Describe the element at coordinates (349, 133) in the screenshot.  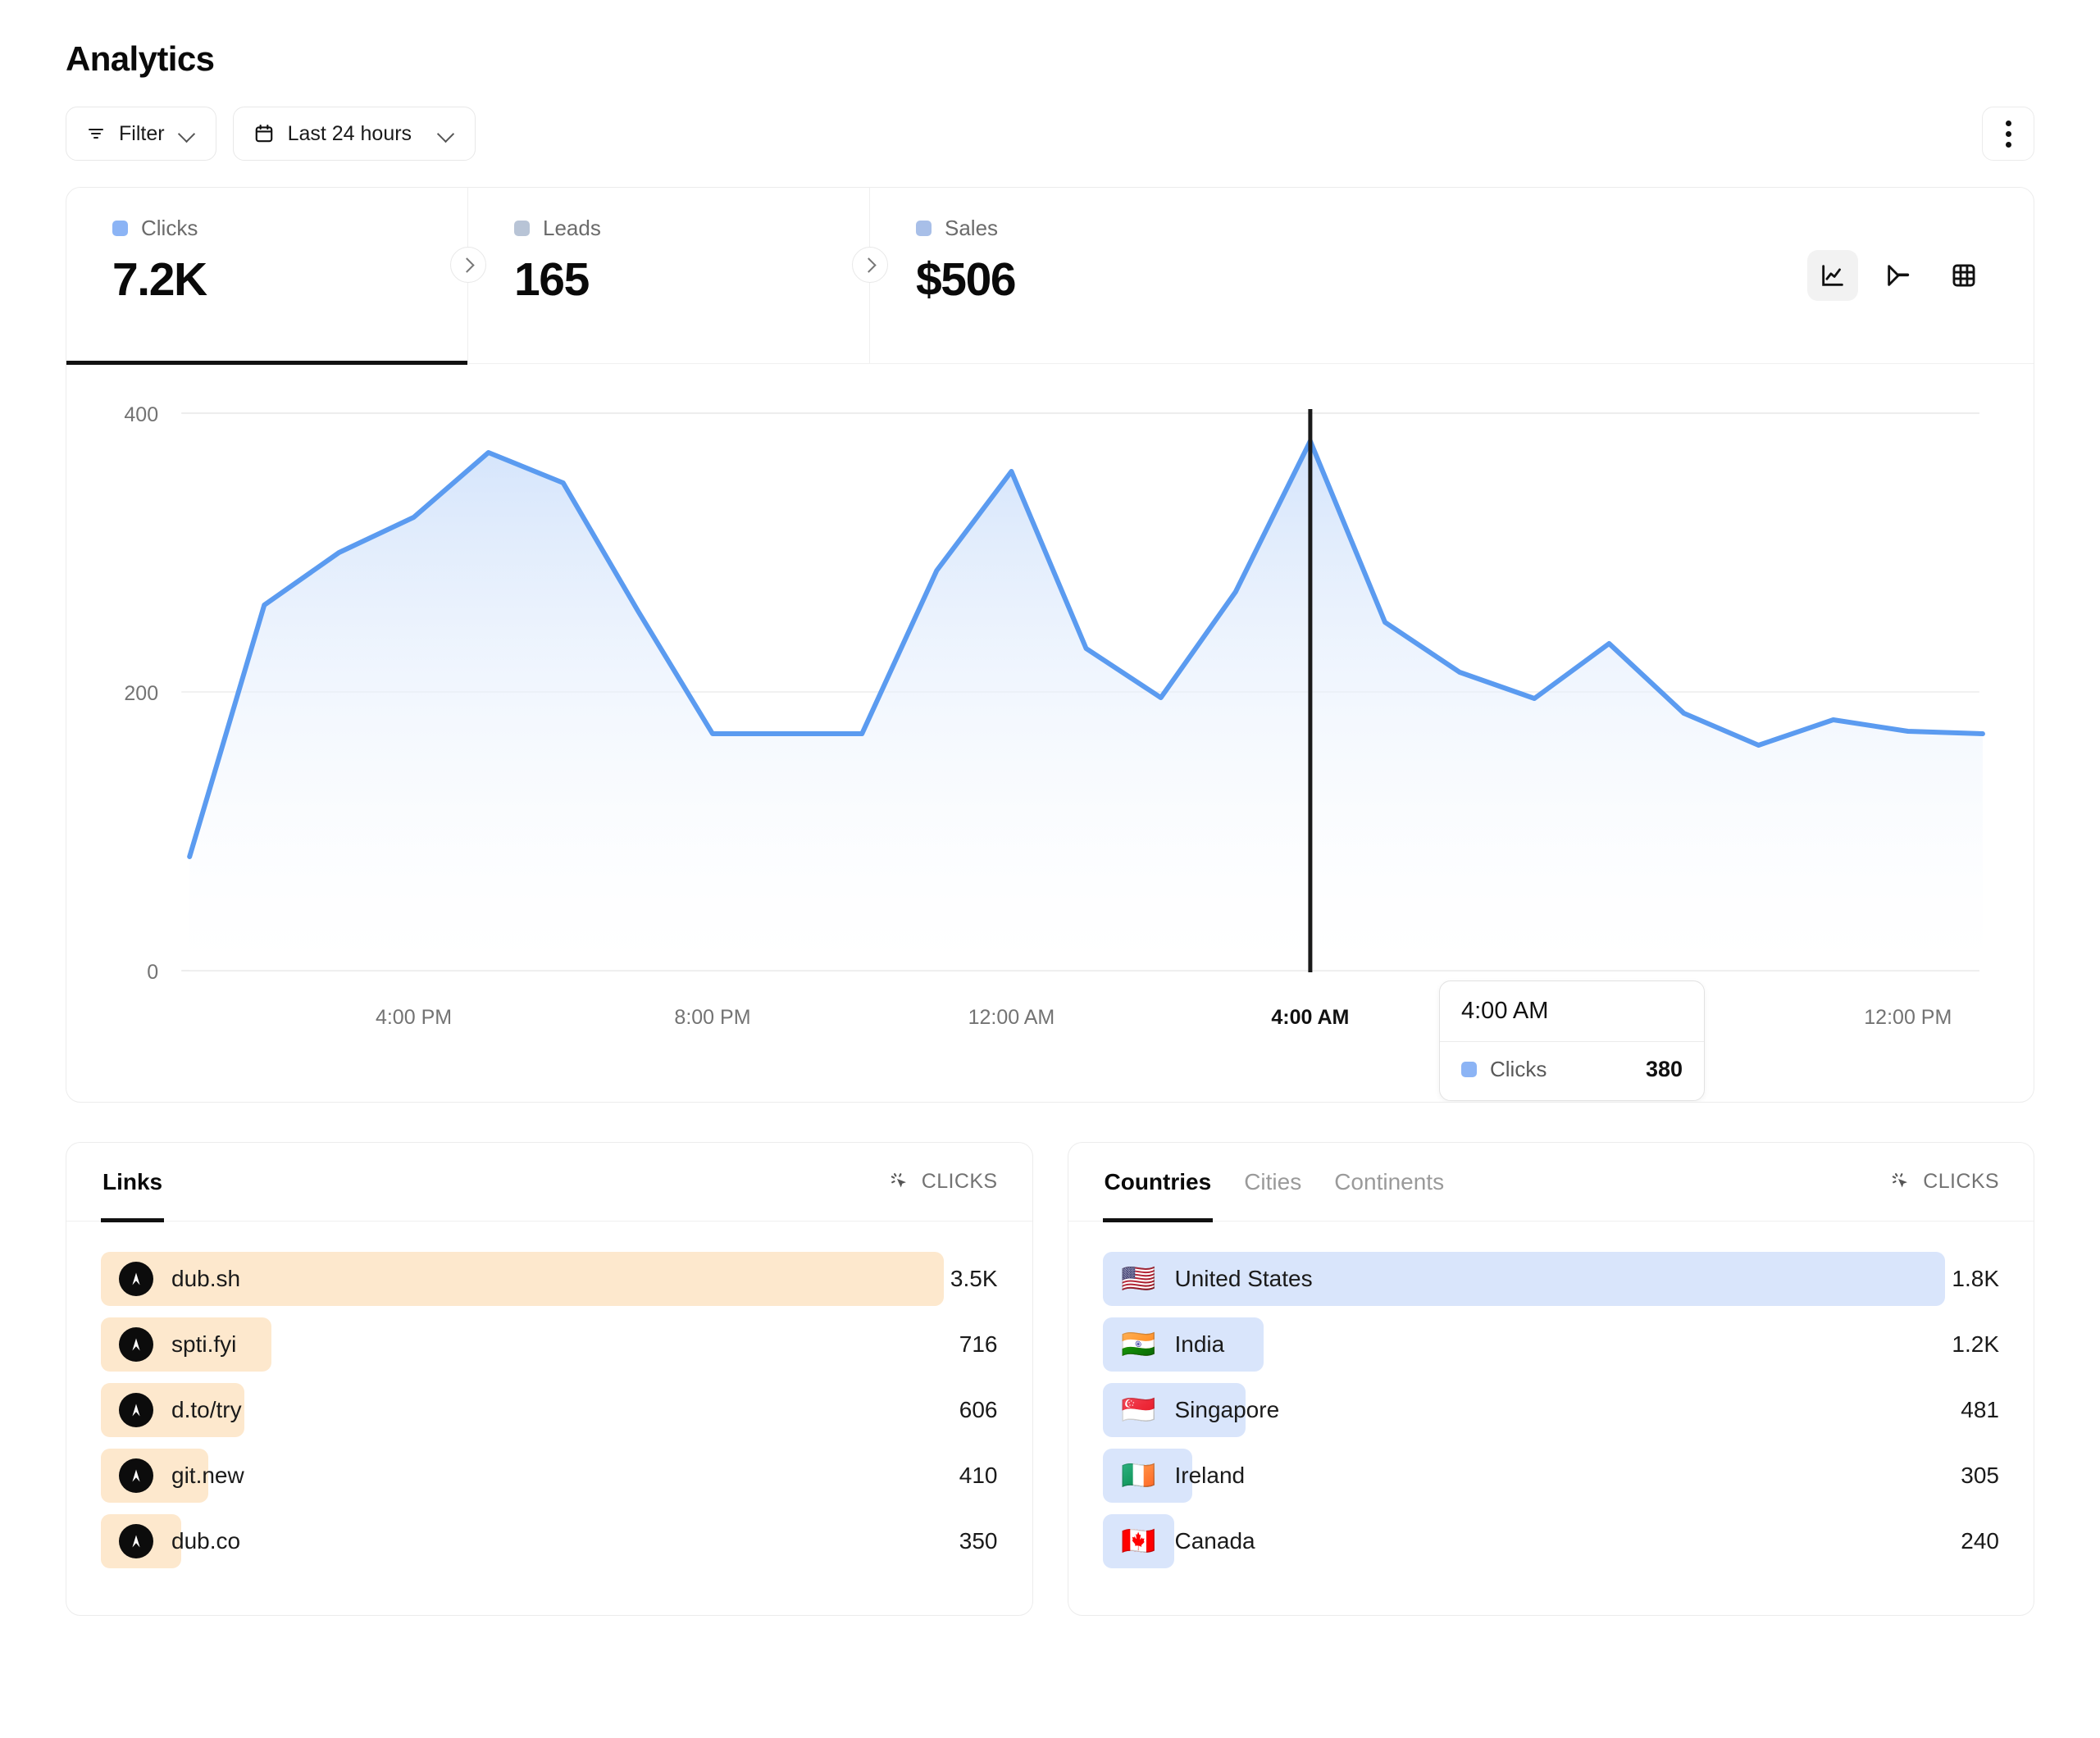
I see `date-range-label: Last 24 hours` at that location.